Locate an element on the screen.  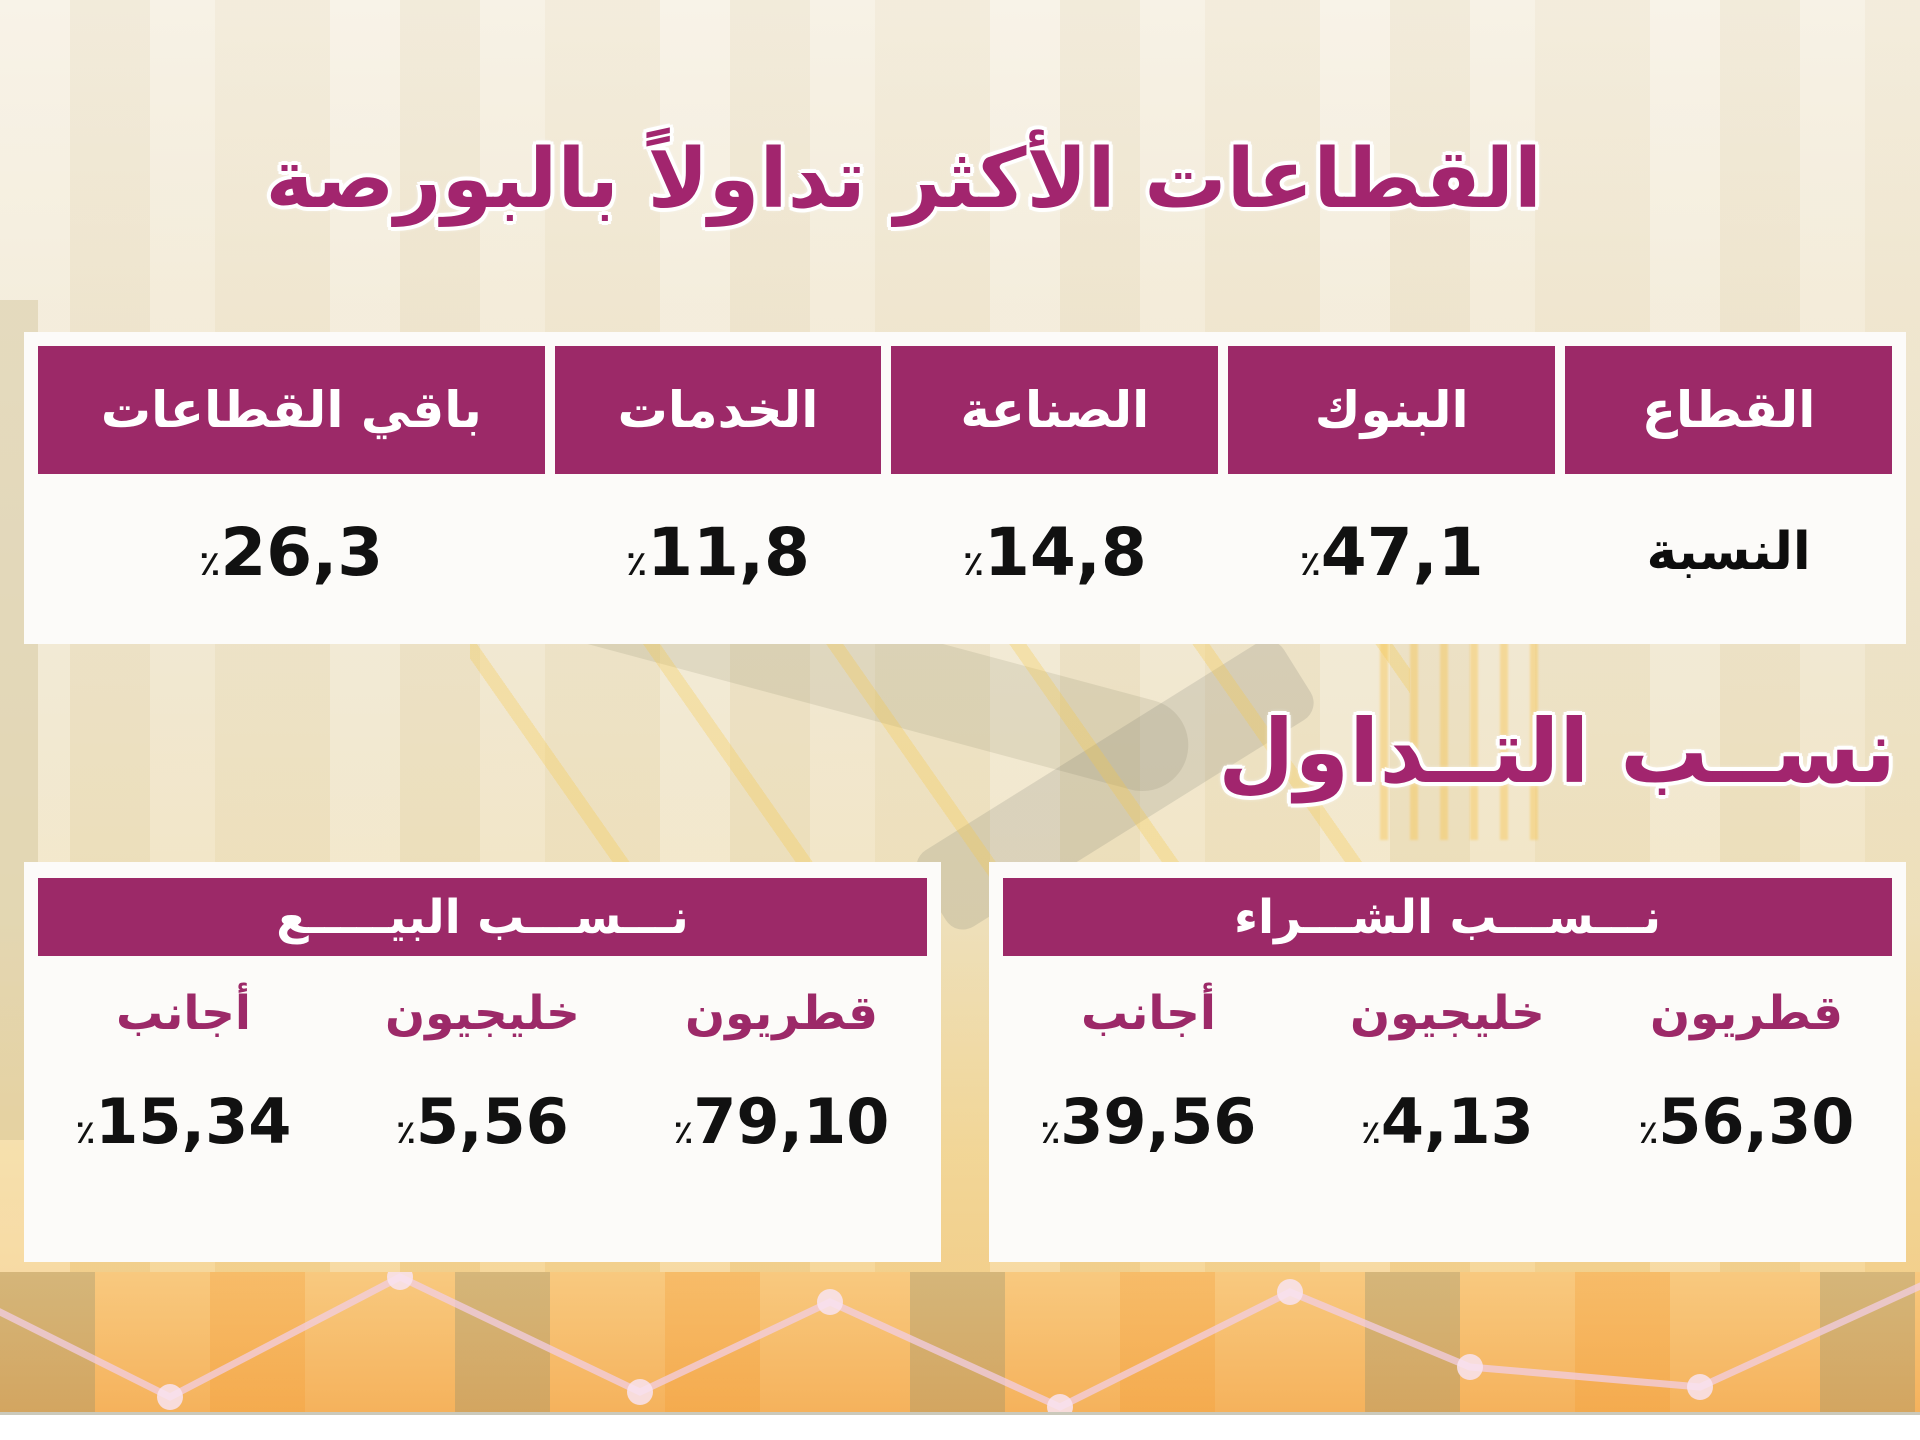
buy-value-qataris: ٪56,30 is located at coordinates (1746, 1121).